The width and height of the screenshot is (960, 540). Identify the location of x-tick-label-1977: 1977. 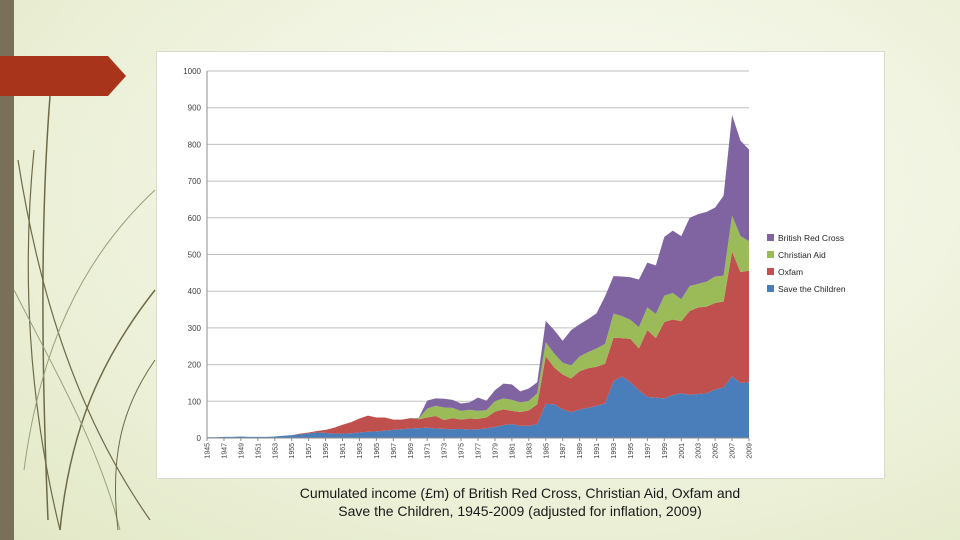
(479, 451).